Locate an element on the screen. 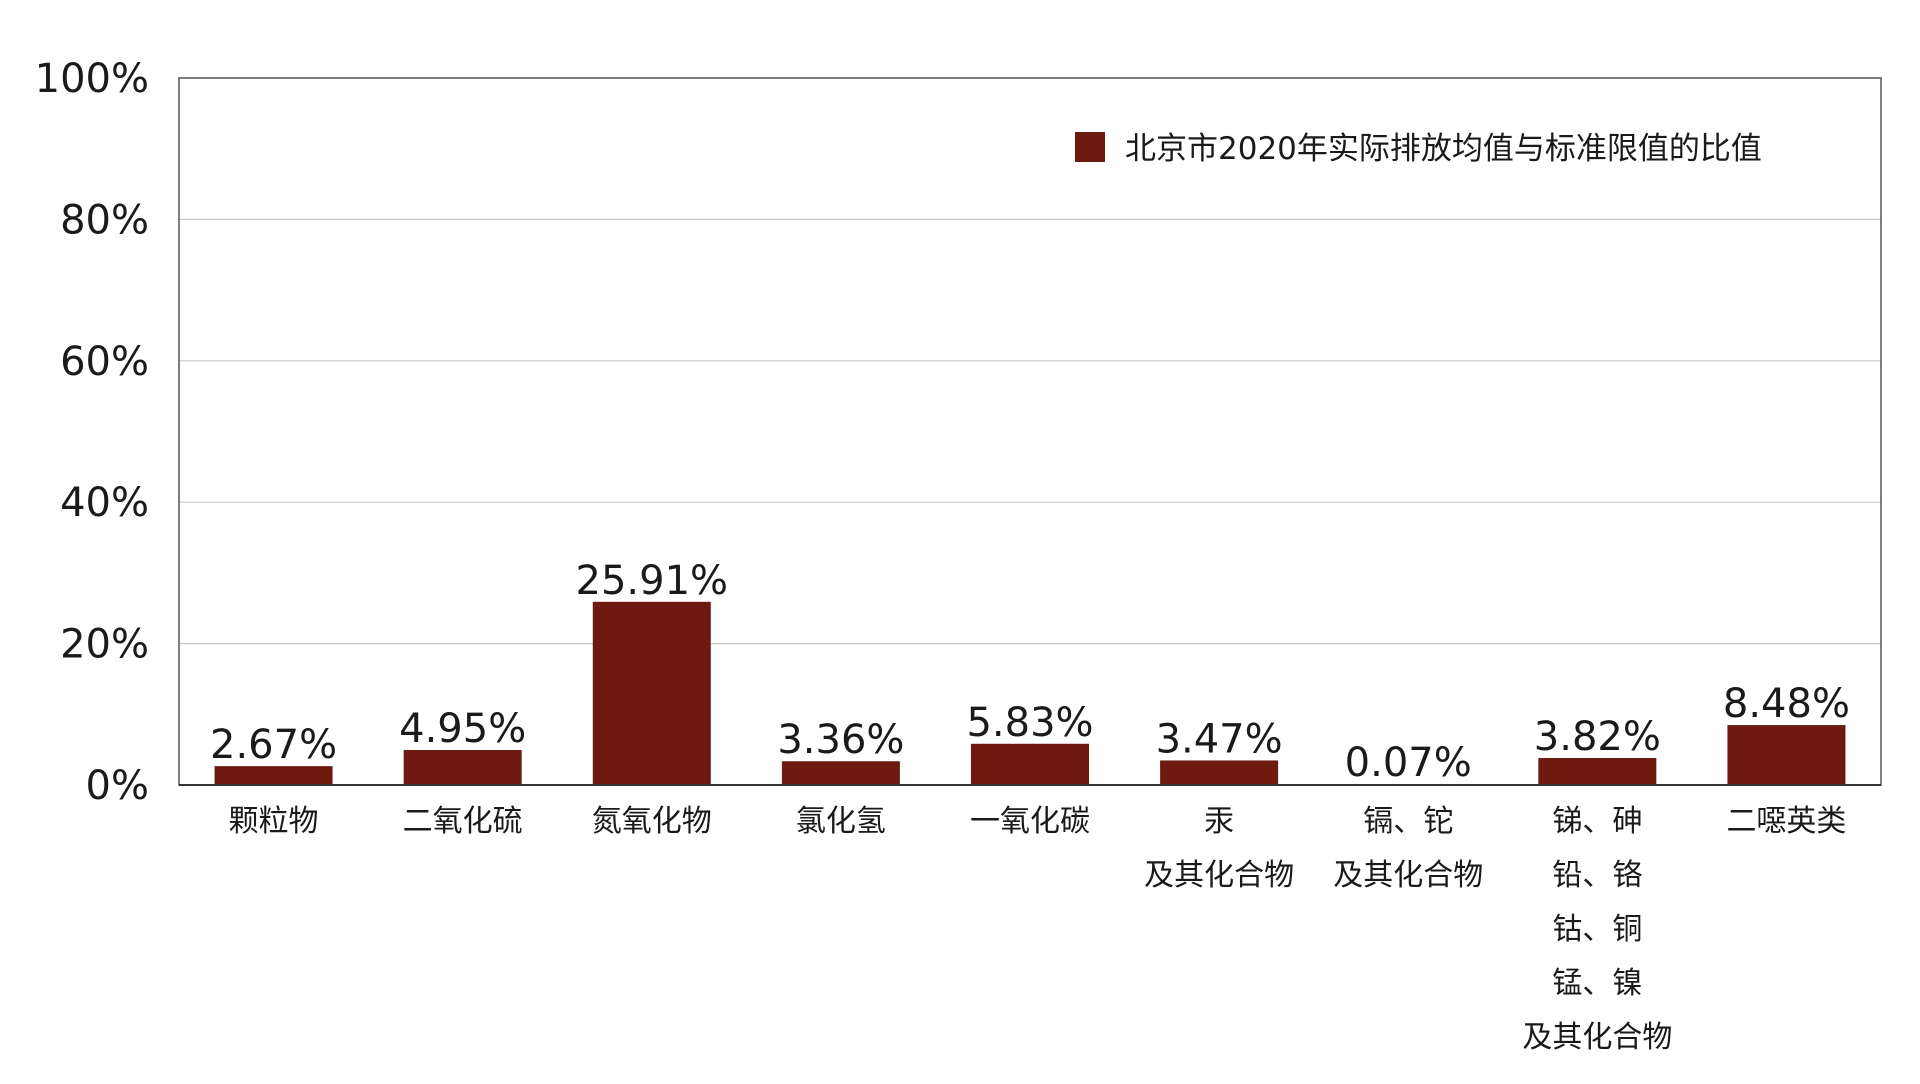  bars is located at coordinates (1030, 693).